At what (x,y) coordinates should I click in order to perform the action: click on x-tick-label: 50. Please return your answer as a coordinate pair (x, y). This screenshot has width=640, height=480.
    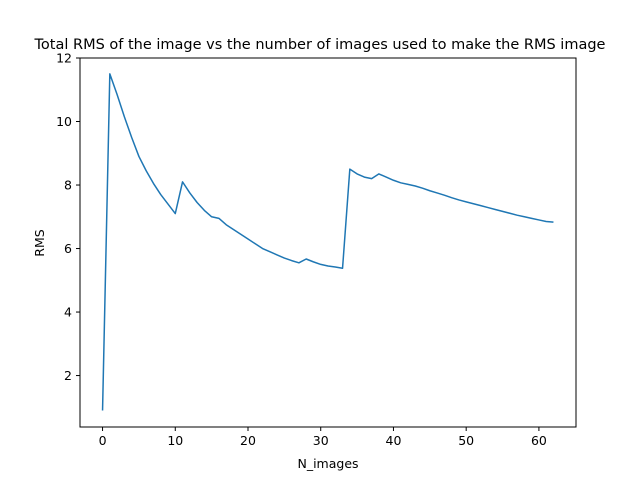
    Looking at the image, I should click on (466, 440).